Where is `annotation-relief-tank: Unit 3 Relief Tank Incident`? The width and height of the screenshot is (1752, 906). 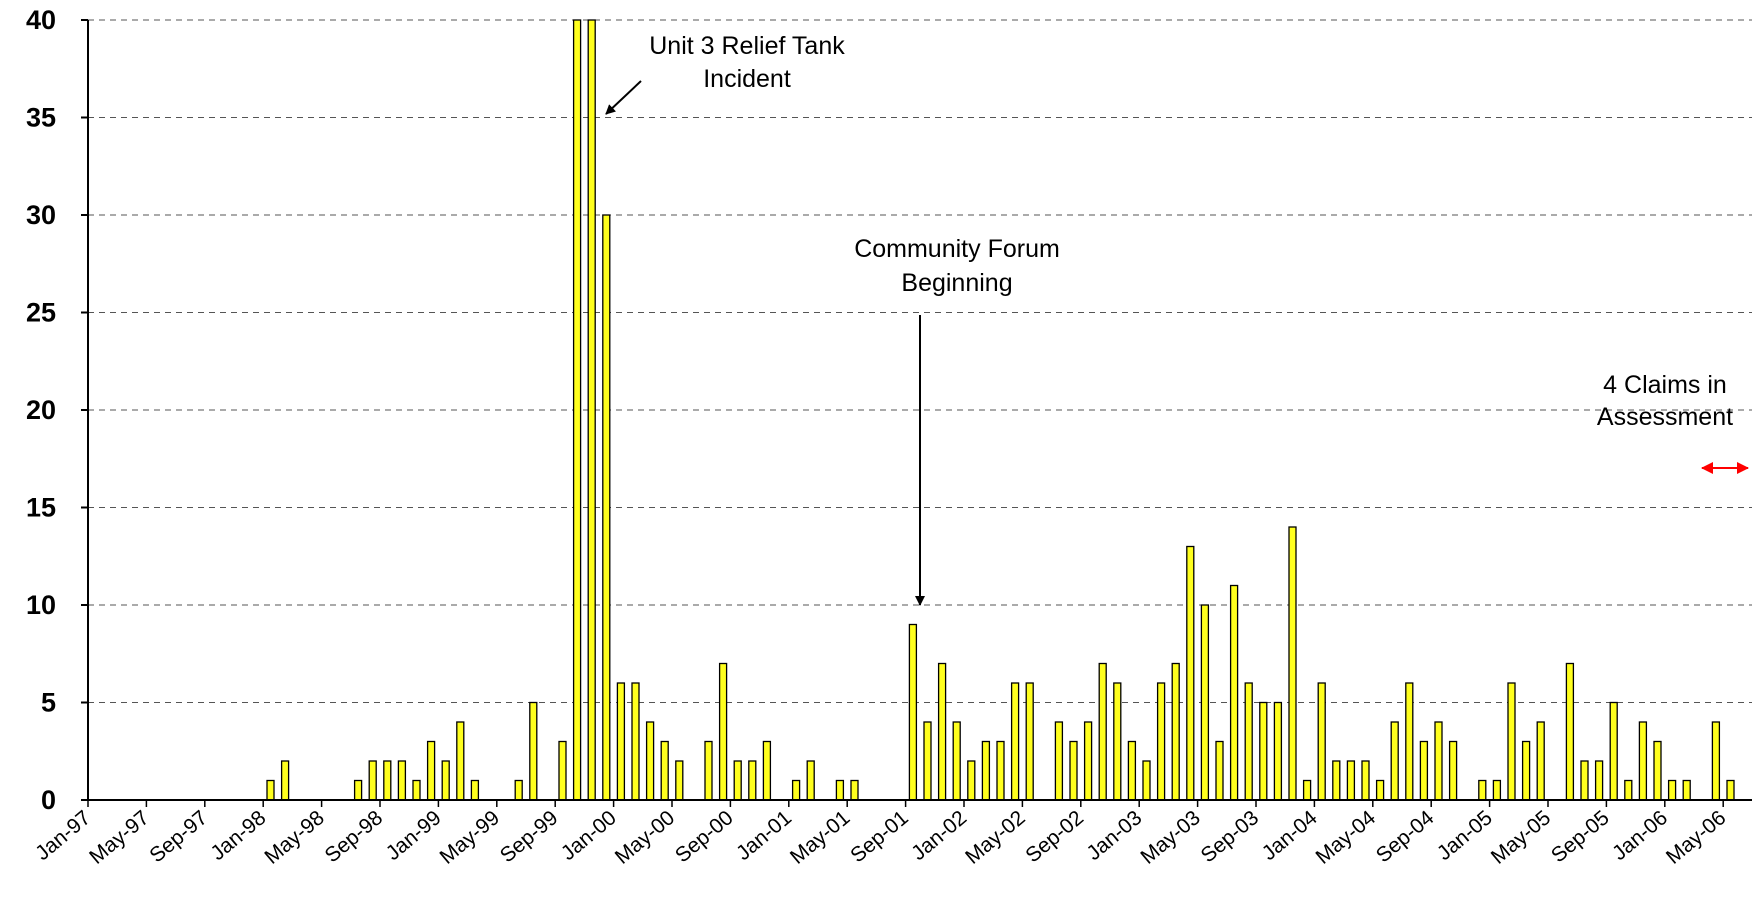 annotation-relief-tank: Unit 3 Relief Tank Incident is located at coordinates (725, 73).